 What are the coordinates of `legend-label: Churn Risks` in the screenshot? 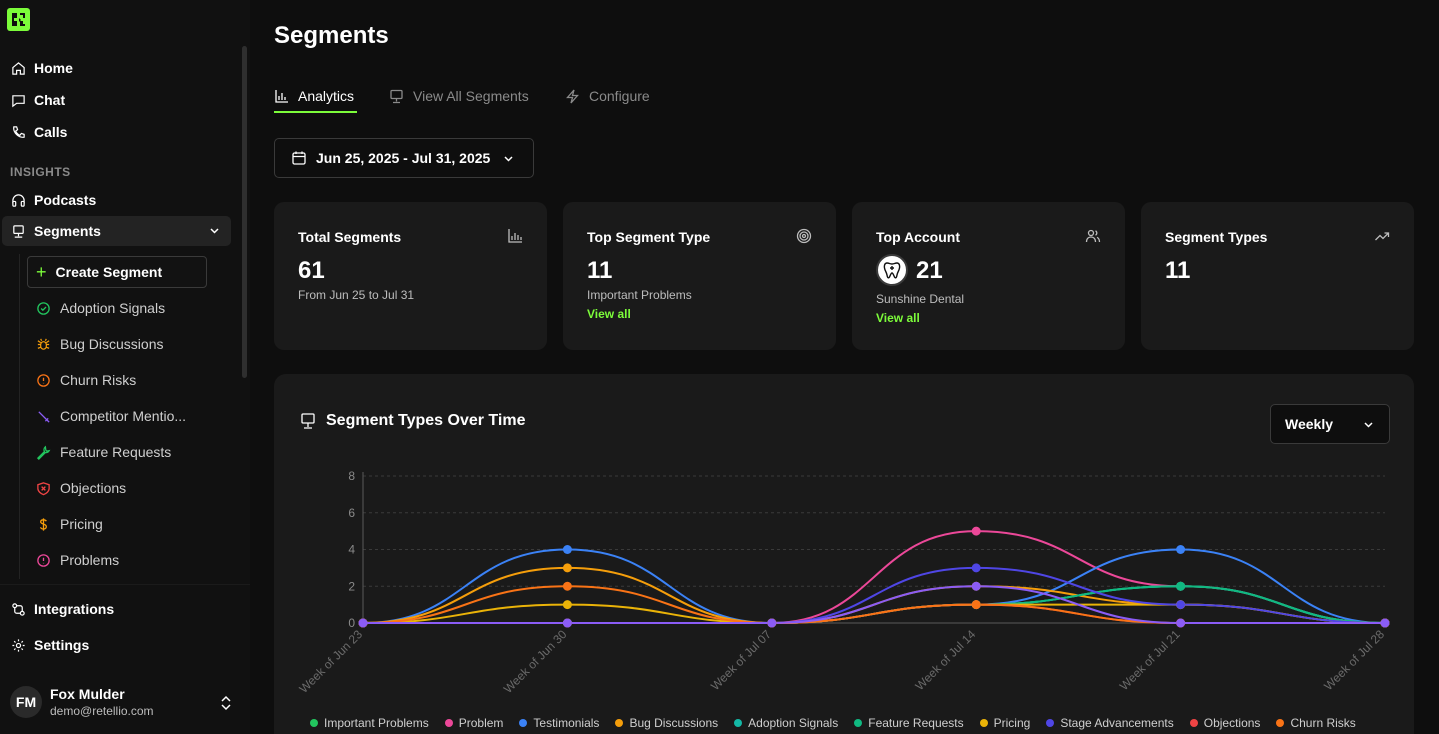 It's located at (1323, 723).